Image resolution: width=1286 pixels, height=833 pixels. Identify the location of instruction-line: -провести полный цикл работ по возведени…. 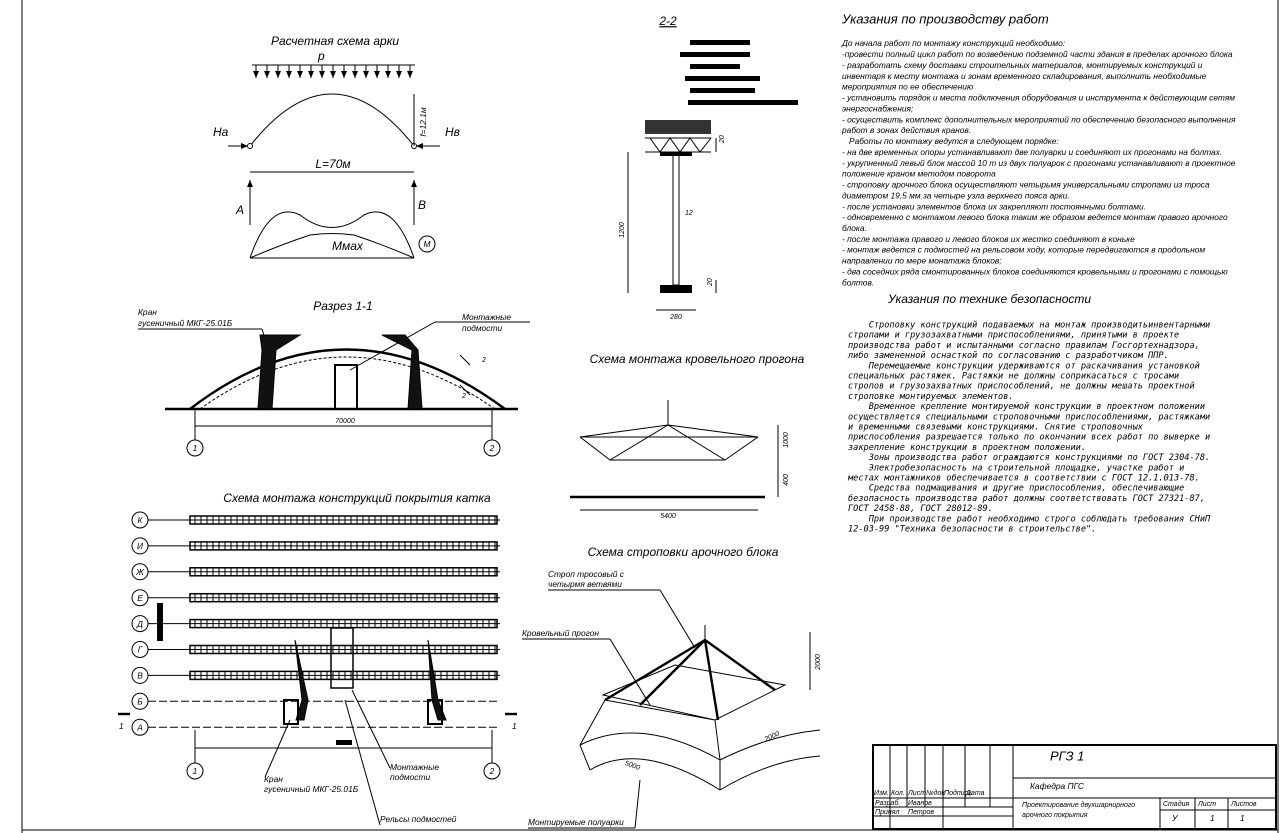
(1037, 54).